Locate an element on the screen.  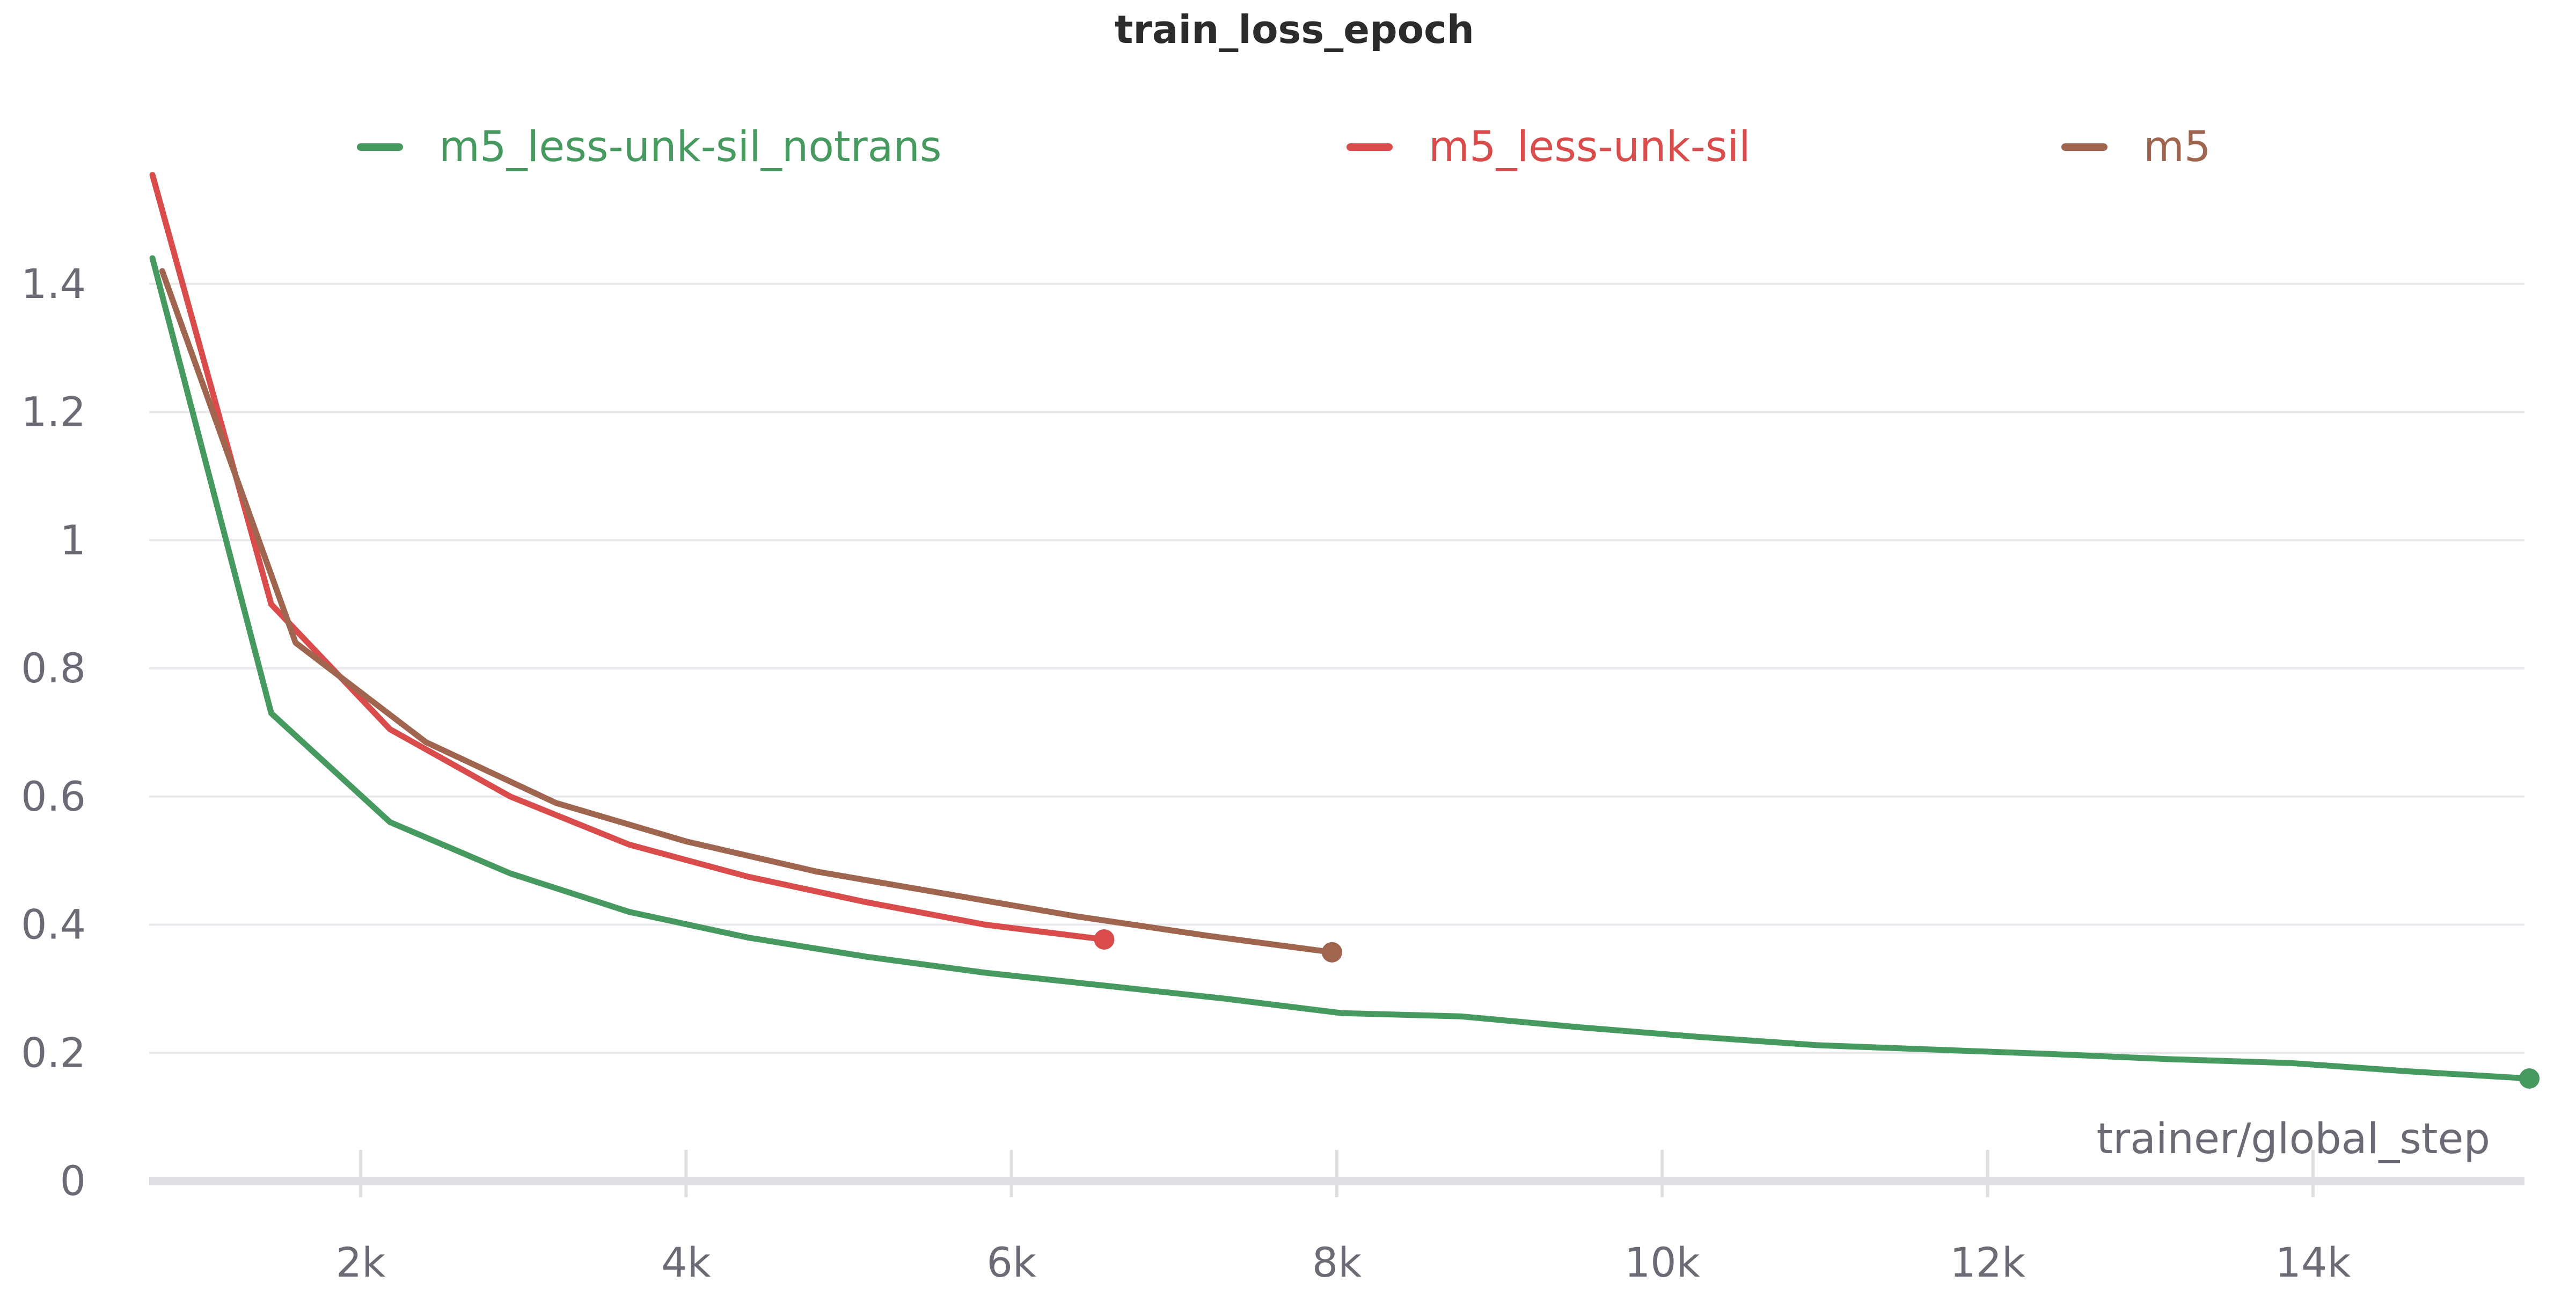
x-tick-label: 10k is located at coordinates (1662, 1262).